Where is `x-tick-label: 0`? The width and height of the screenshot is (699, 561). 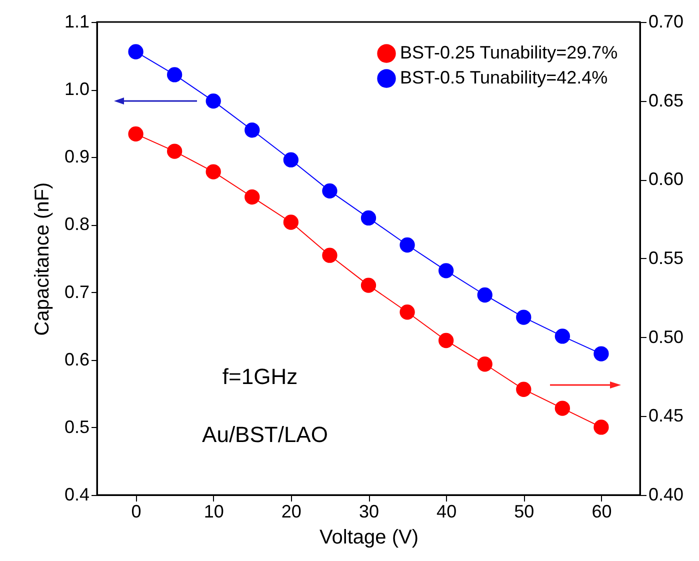
x-tick-label: 0 is located at coordinates (136, 512).